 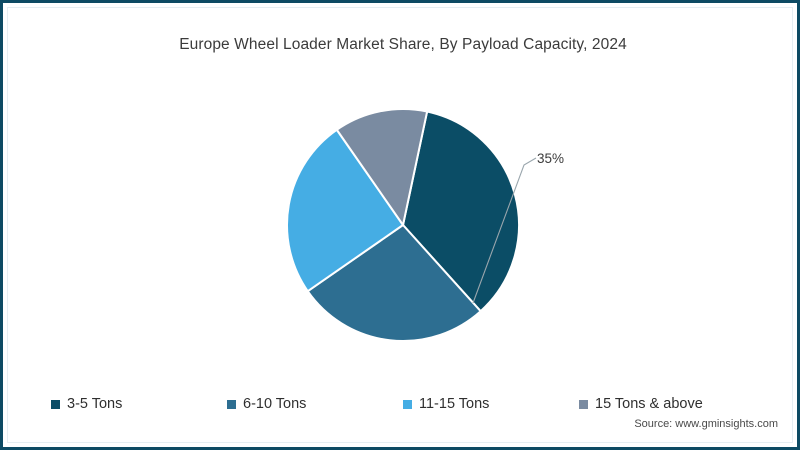 What do you see at coordinates (551, 158) in the screenshot?
I see `pie-data-label-3-5-tons: 35%` at bounding box center [551, 158].